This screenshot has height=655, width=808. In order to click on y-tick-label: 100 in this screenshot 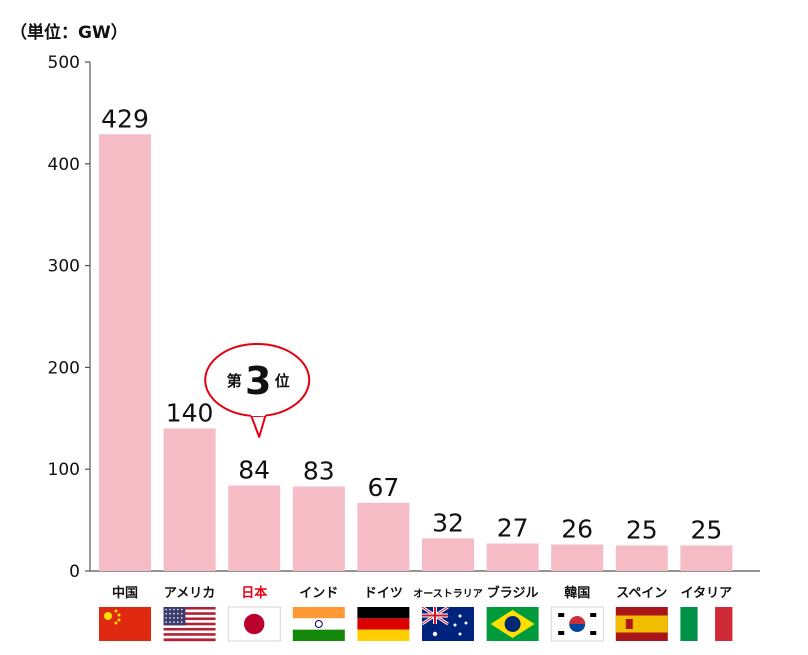, I will do `click(64, 470)`.